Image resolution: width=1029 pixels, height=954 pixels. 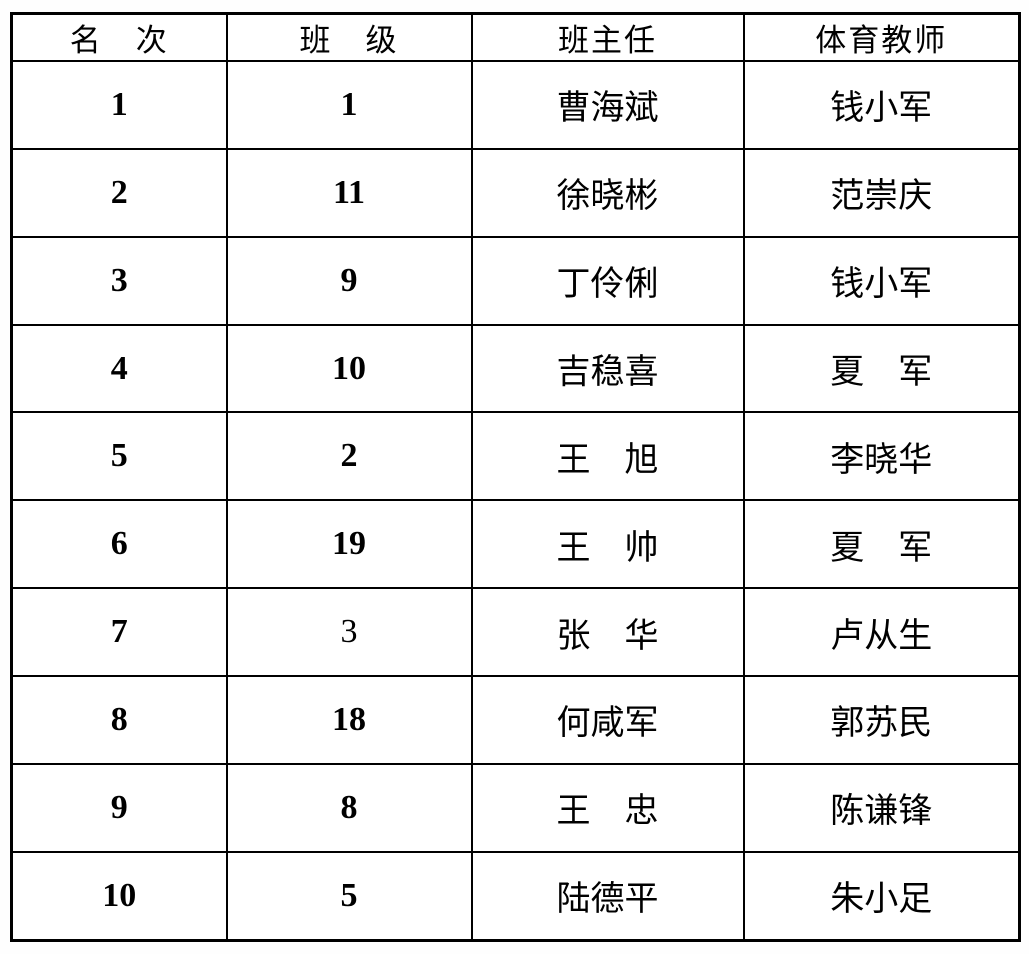 I want to click on table-header: 名 次 班 级 班主任 体育教师, so click(x=515, y=37).